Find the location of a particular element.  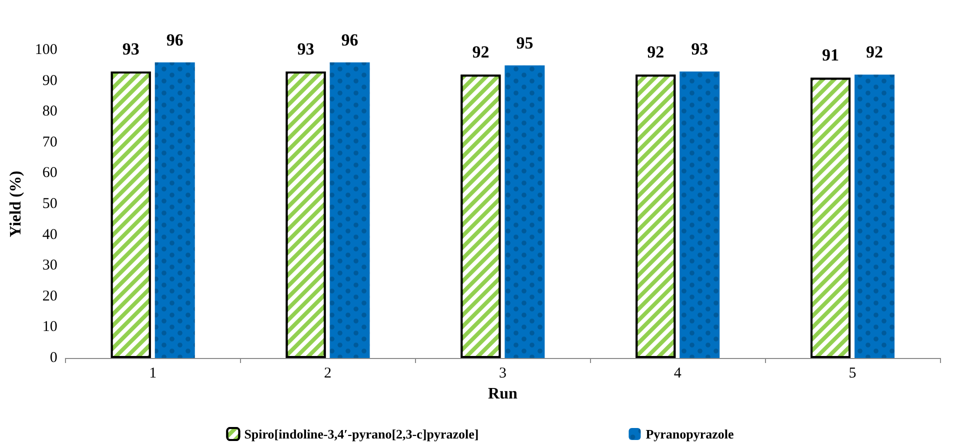

y-tick-label: 100 is located at coordinates (46, 50).